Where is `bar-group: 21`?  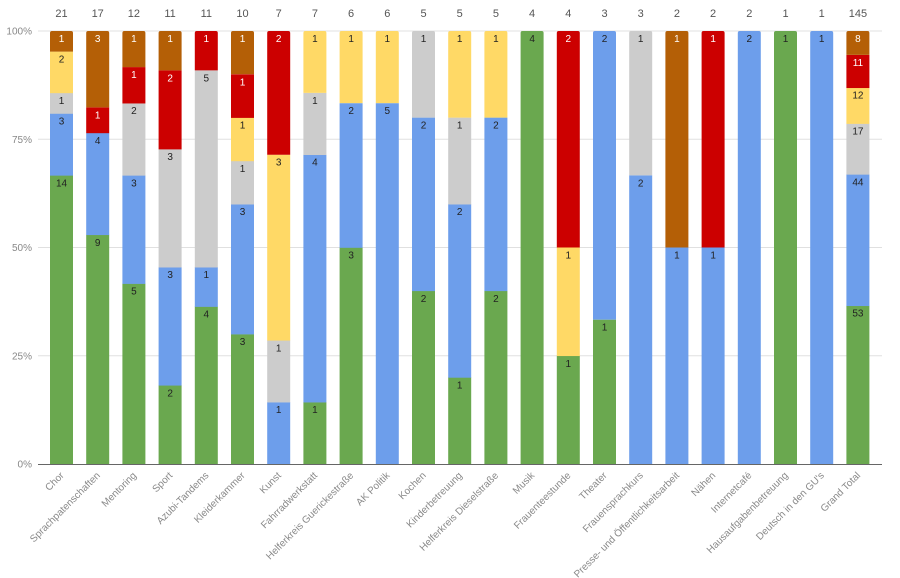 bar-group: 21 is located at coordinates (641, 248).